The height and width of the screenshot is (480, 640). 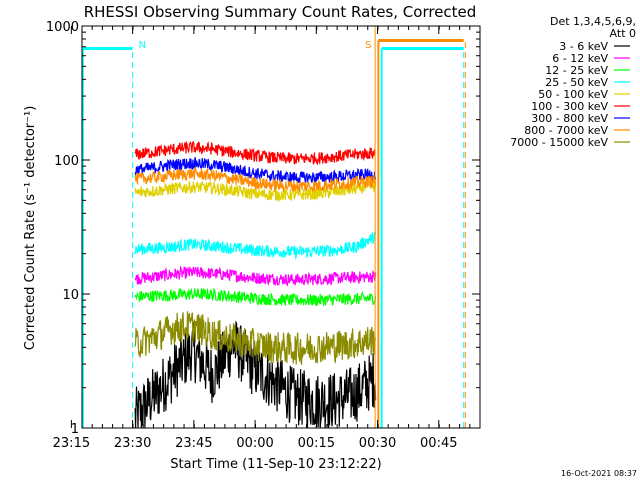 I want to click on legend-entry-0: 3 - 6 keV, so click(x=583, y=46).